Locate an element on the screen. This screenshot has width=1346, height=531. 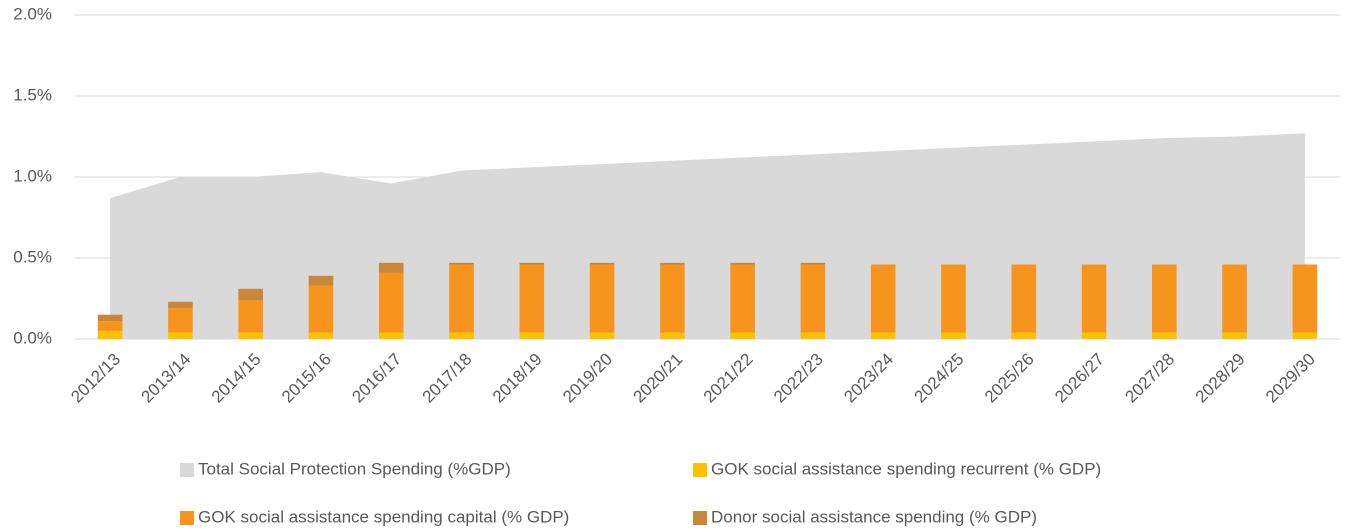
y-tick-label: 2.0% is located at coordinates (32, 13).